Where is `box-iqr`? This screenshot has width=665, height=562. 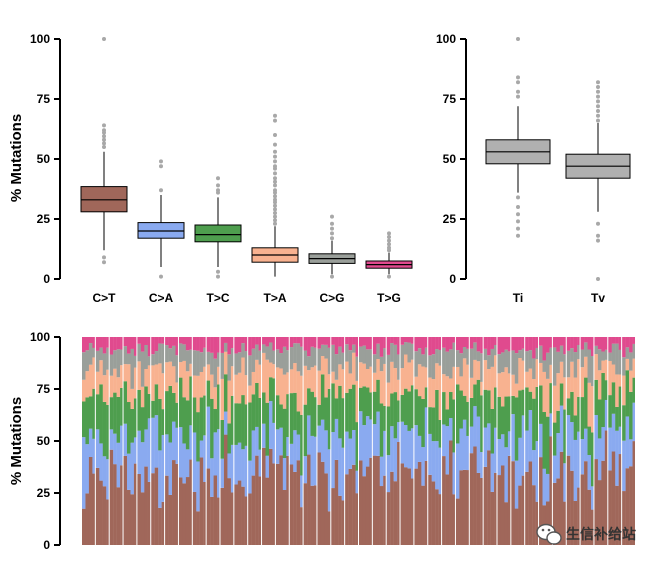 box-iqr is located at coordinates (218, 233).